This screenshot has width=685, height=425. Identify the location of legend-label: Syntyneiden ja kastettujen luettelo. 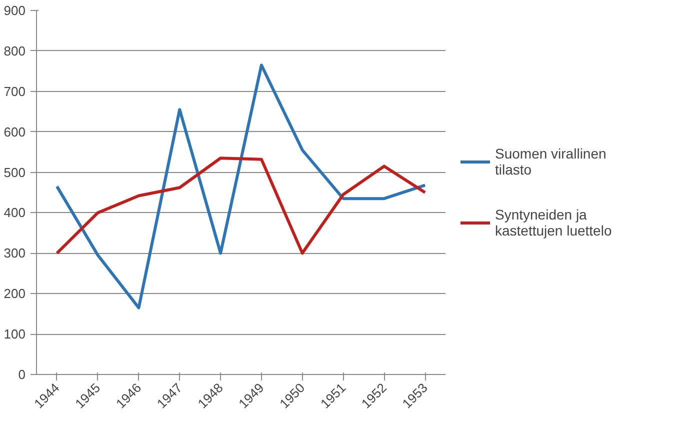
(553, 223).